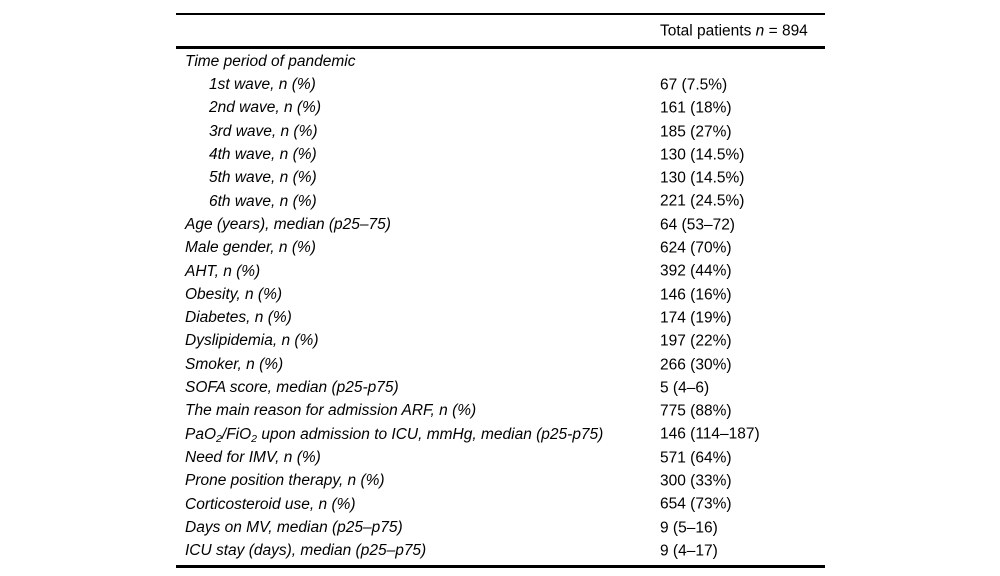  I want to click on table-header-rule, so click(500, 47).